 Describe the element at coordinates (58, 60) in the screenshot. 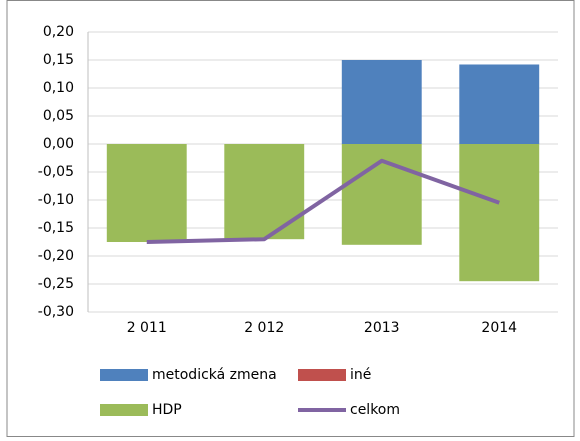

I see `y-tick-label: 0,15` at that location.